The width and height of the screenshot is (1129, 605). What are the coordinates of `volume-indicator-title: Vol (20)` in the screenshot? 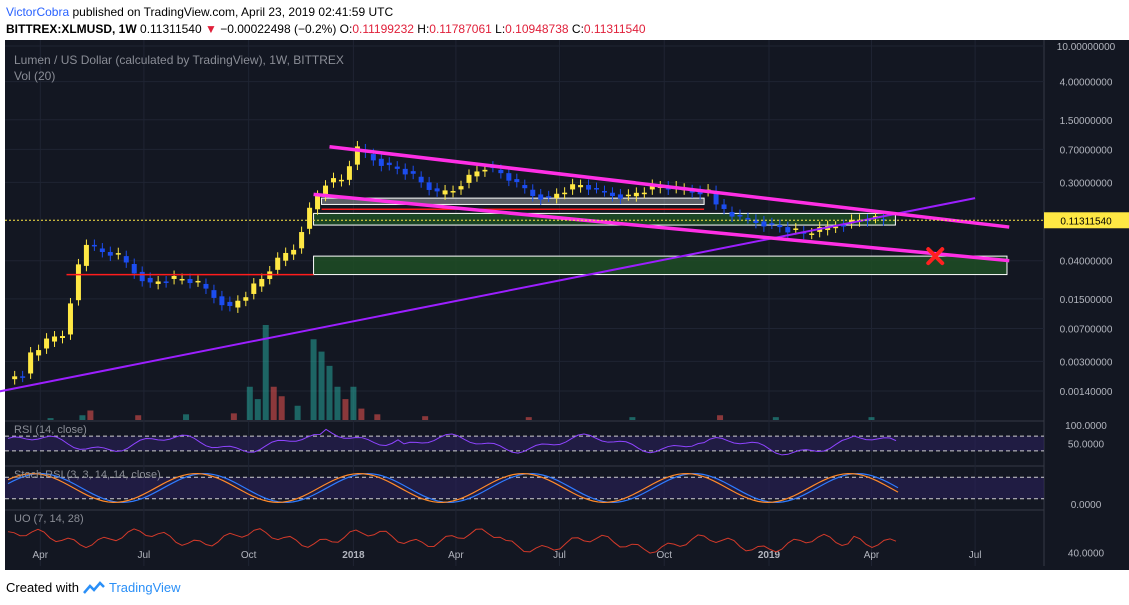 It's located at (34, 76).